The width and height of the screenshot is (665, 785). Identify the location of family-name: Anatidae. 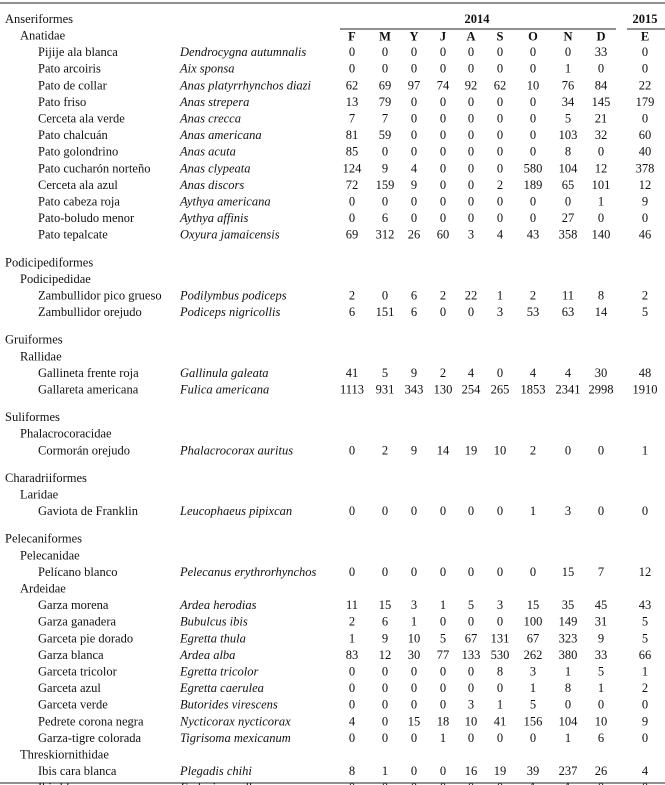
(43, 35).